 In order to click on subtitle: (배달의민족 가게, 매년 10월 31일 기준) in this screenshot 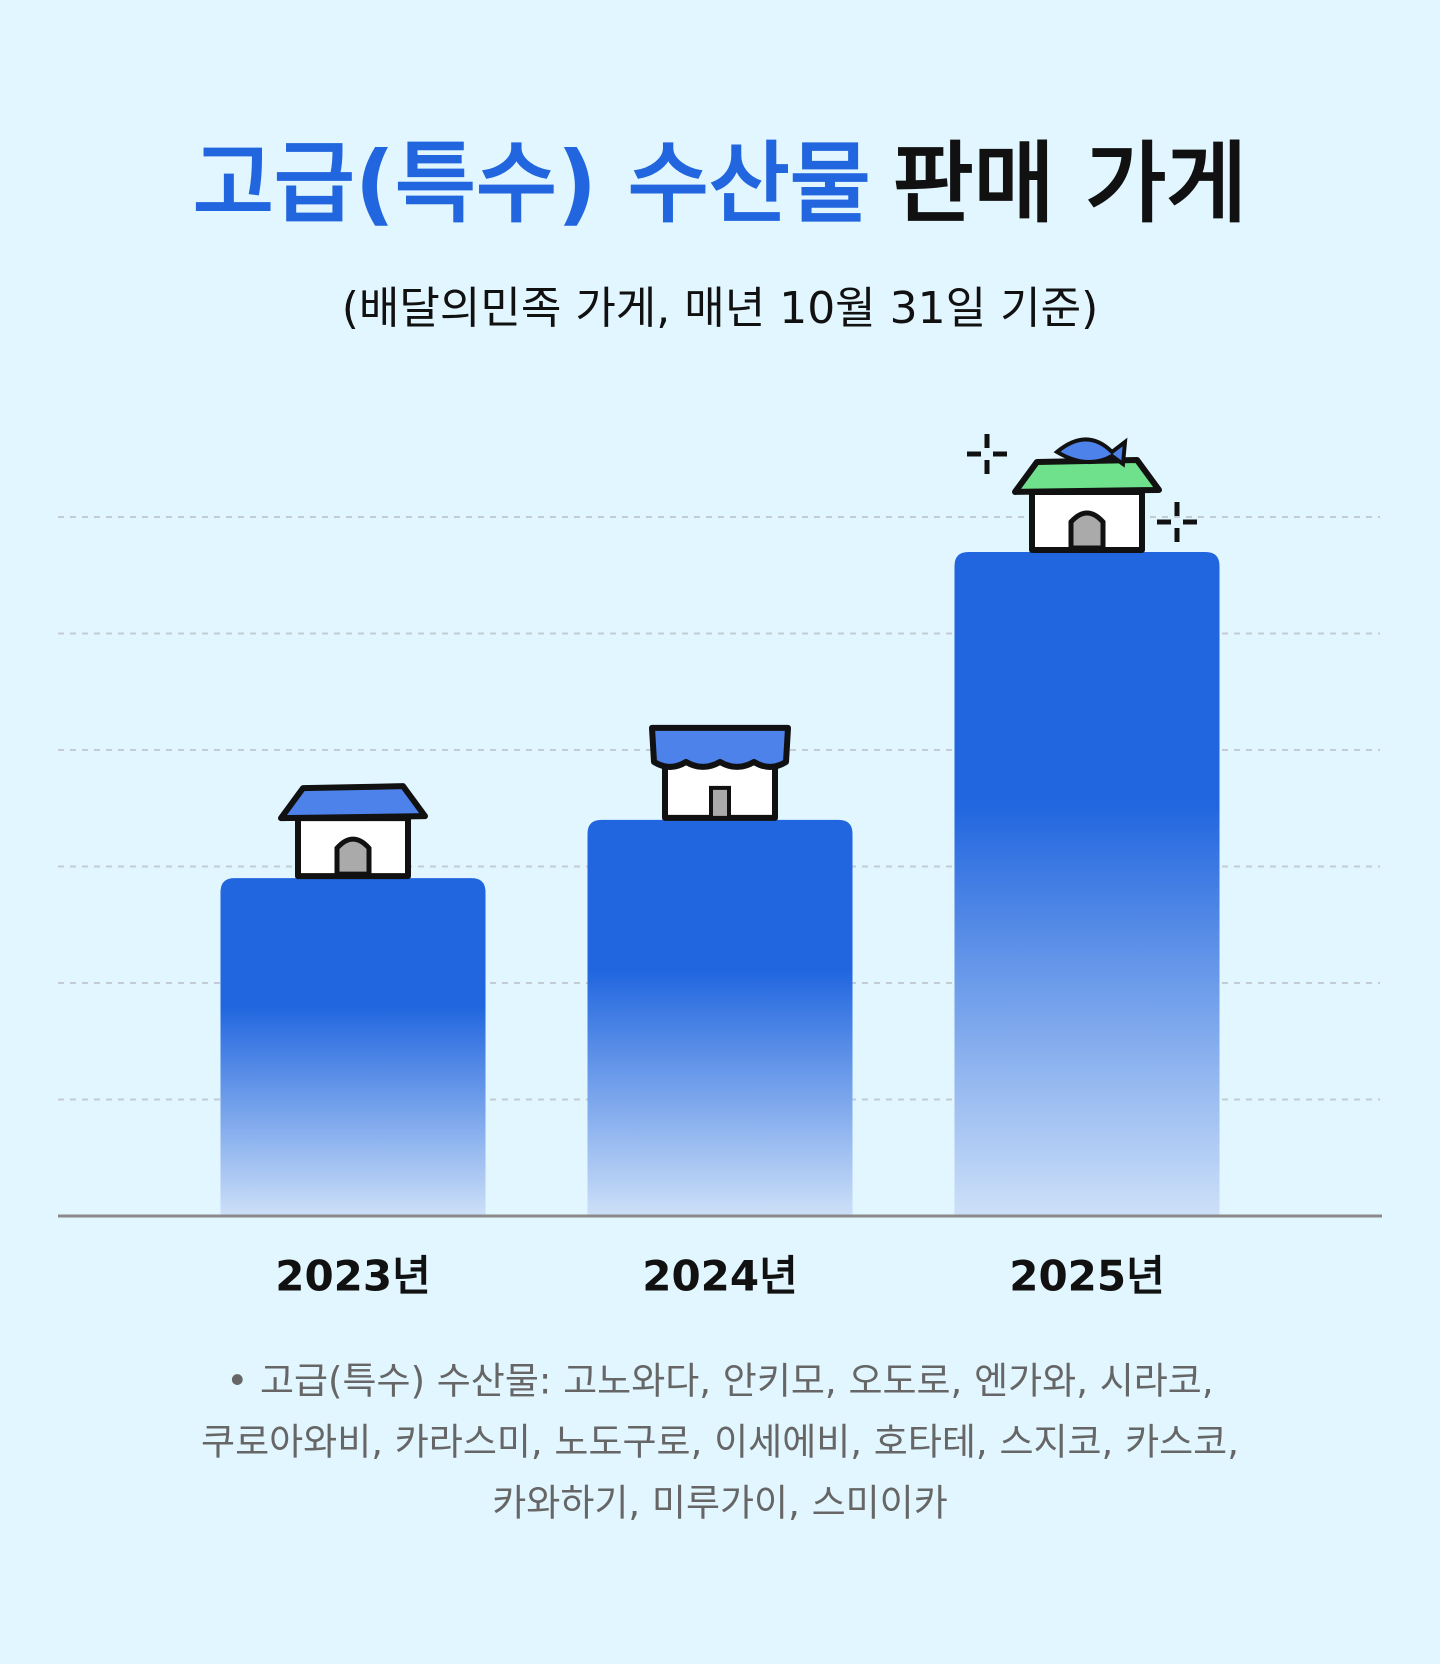, I will do `click(720, 308)`.